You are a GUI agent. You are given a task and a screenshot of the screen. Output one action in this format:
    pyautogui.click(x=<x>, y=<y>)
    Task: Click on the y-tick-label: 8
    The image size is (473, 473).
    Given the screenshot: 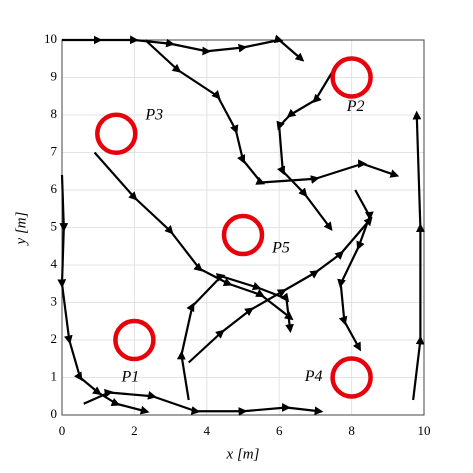 What is the action you would take?
    pyautogui.click(x=54, y=113)
    